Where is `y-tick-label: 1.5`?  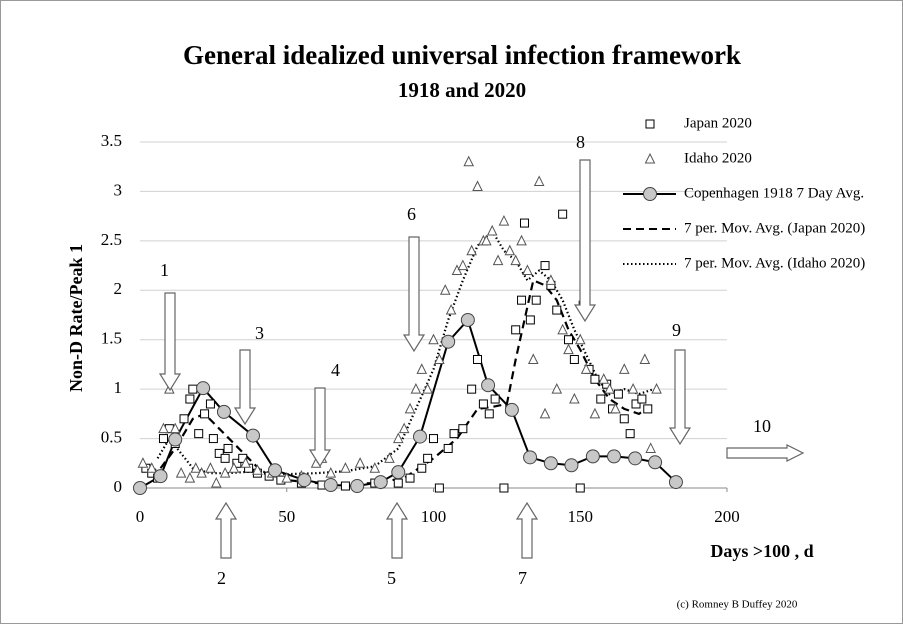 y-tick-label: 1.5 is located at coordinates (111, 338).